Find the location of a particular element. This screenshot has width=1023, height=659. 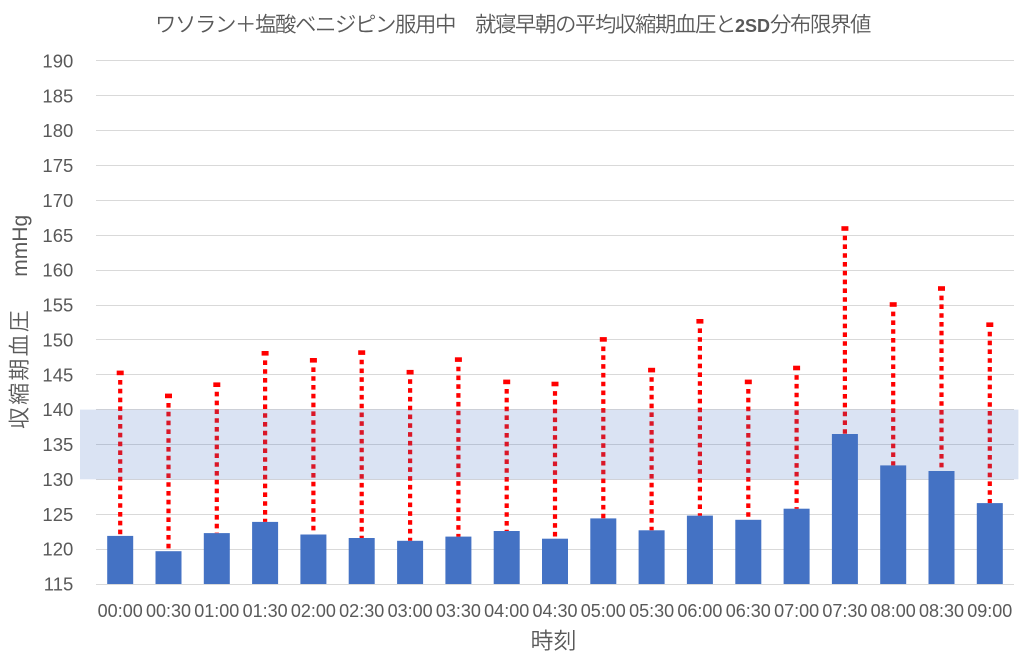

svg-text: 03:00 is located at coordinates (410, 611).